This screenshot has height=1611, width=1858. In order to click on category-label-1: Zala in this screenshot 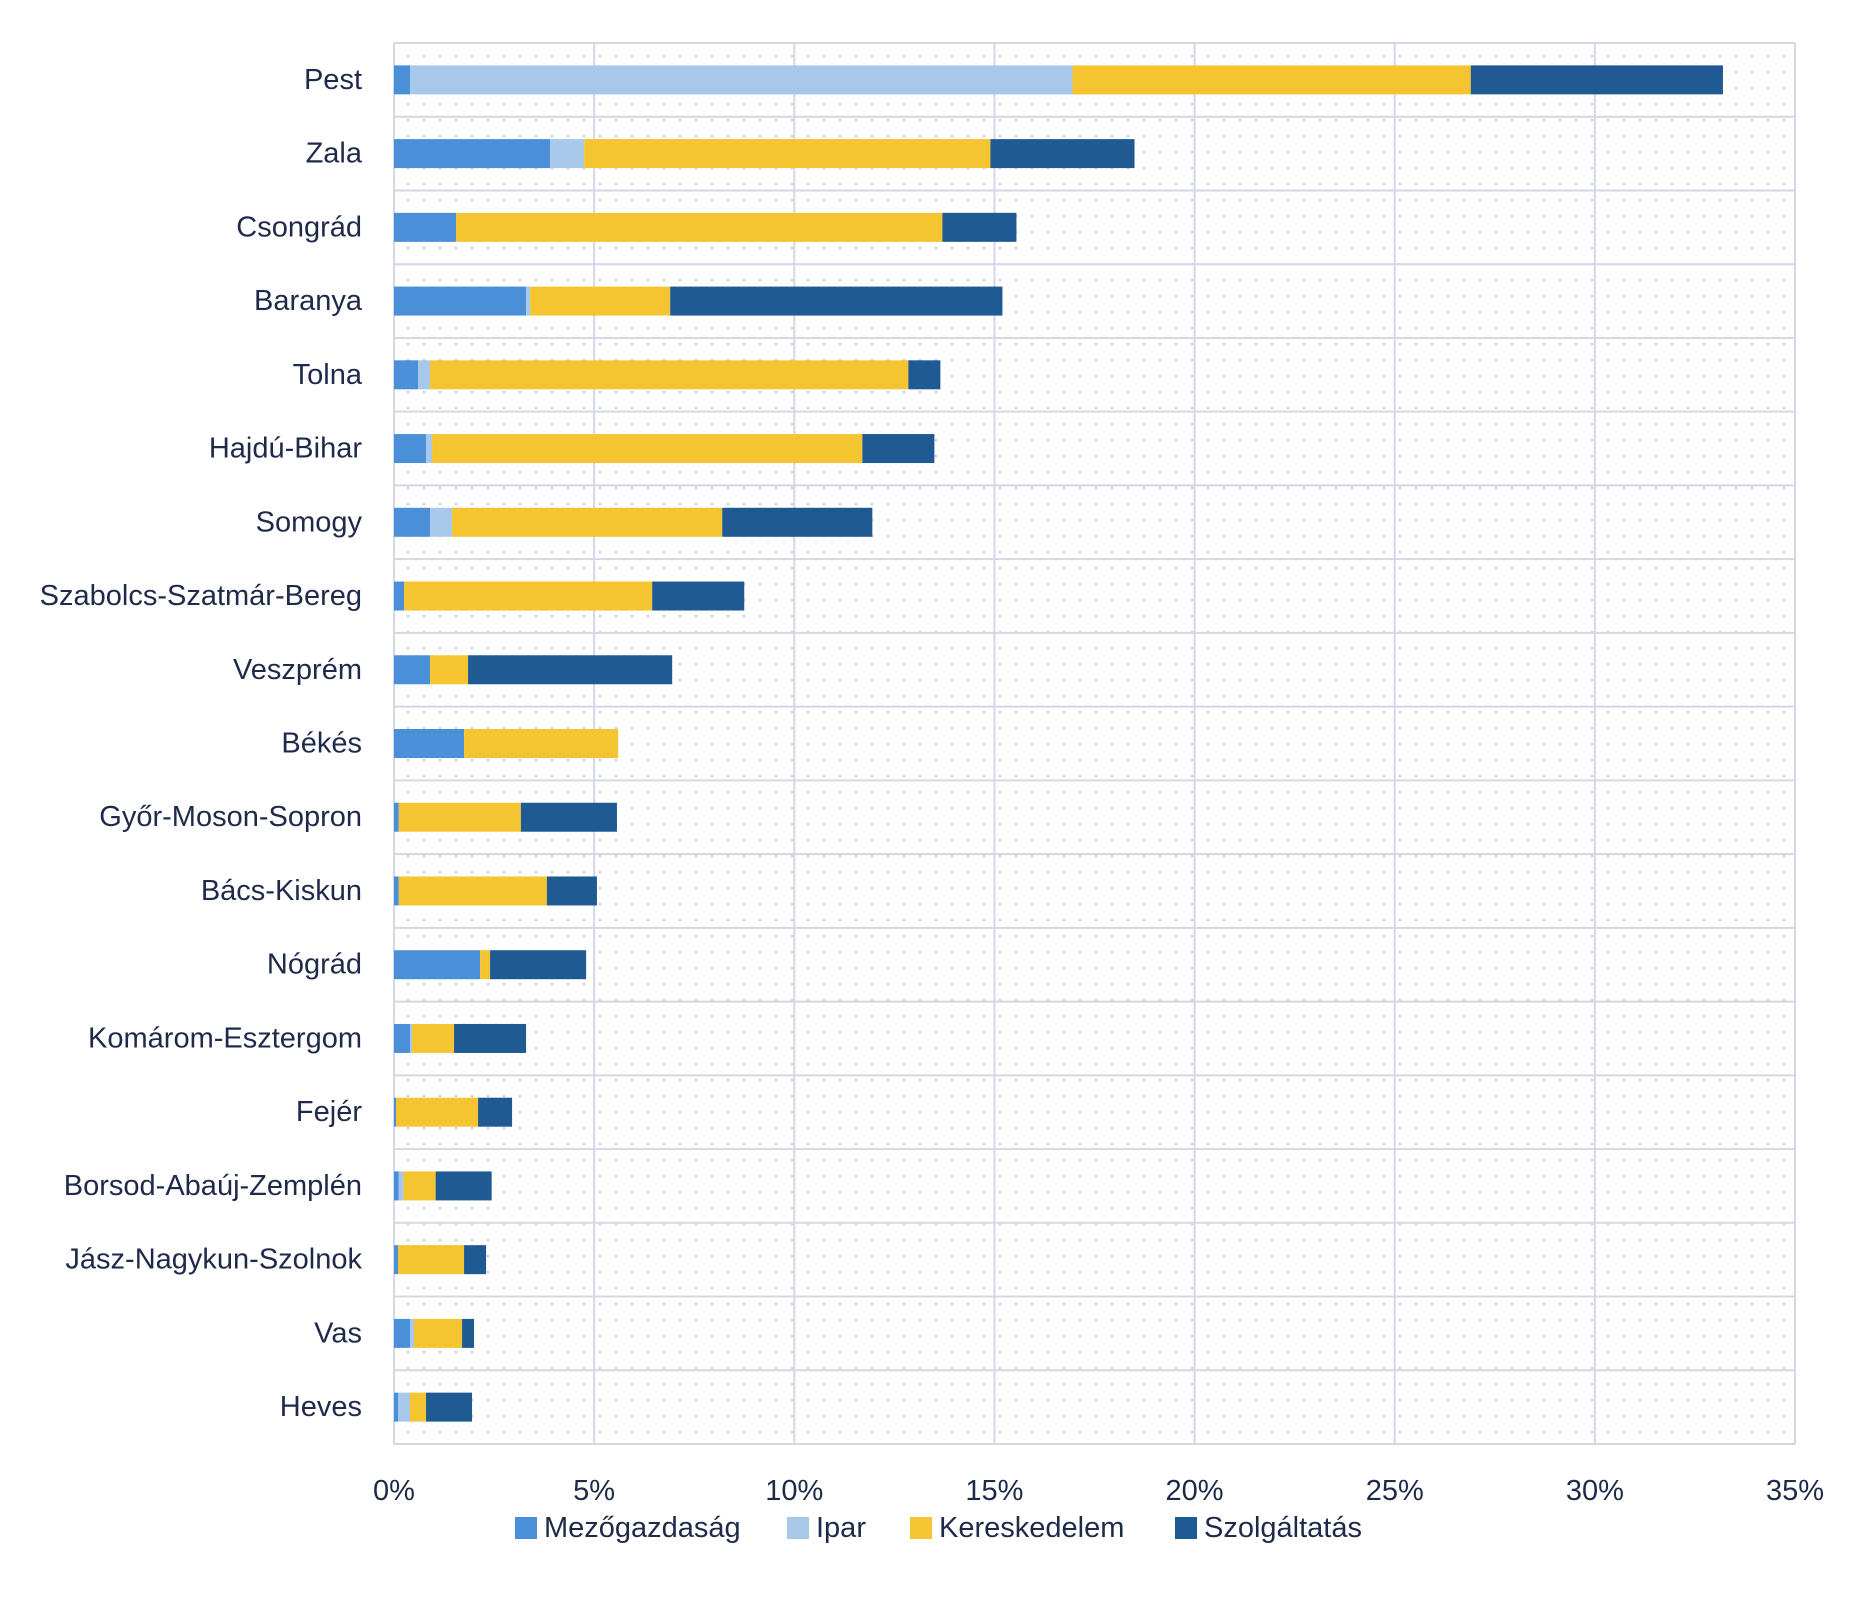, I will do `click(334, 154)`.